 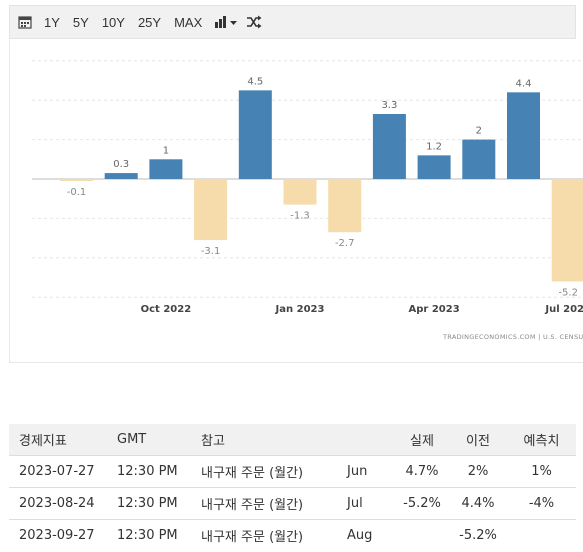 What do you see at coordinates (166, 150) in the screenshot?
I see `data-label: 1` at bounding box center [166, 150].